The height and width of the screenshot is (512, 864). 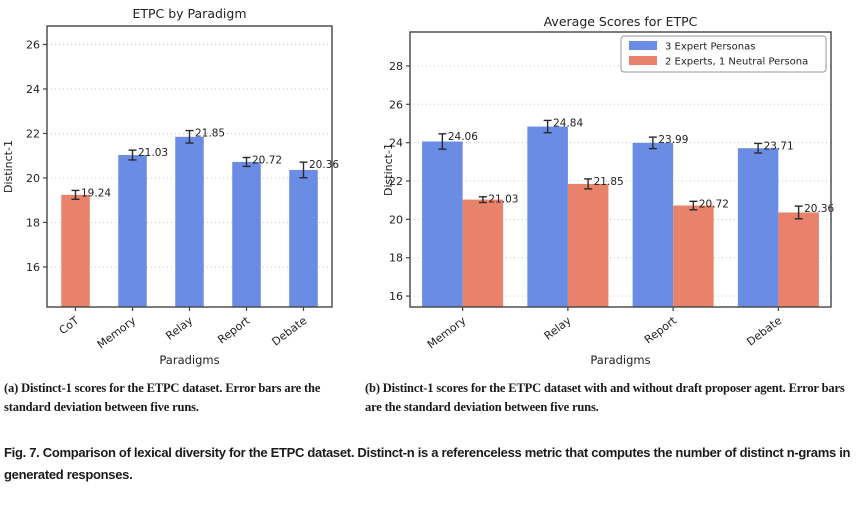 What do you see at coordinates (96, 193) in the screenshot?
I see `value-label: 19.24` at bounding box center [96, 193].